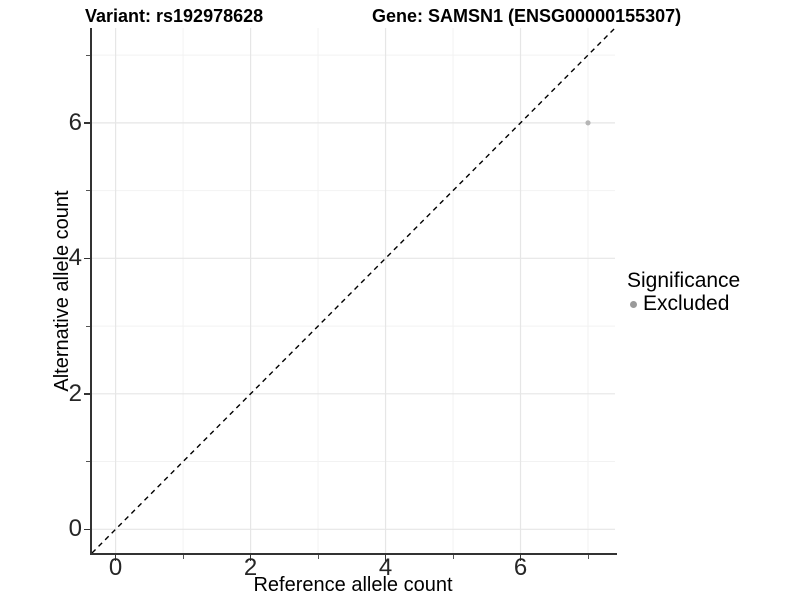  Describe the element at coordinates (174, 16) in the screenshot. I see `plot-title-variant: Variant: rs192978628` at that location.